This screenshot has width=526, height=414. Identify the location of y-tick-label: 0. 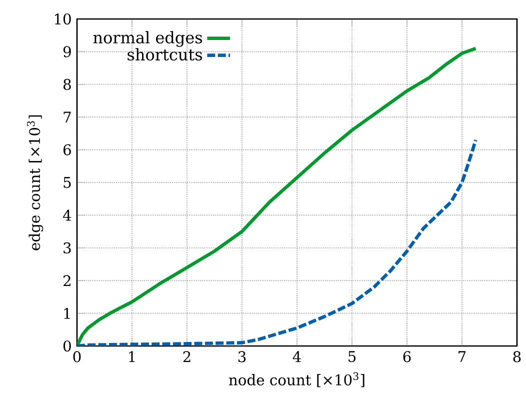
(67, 346).